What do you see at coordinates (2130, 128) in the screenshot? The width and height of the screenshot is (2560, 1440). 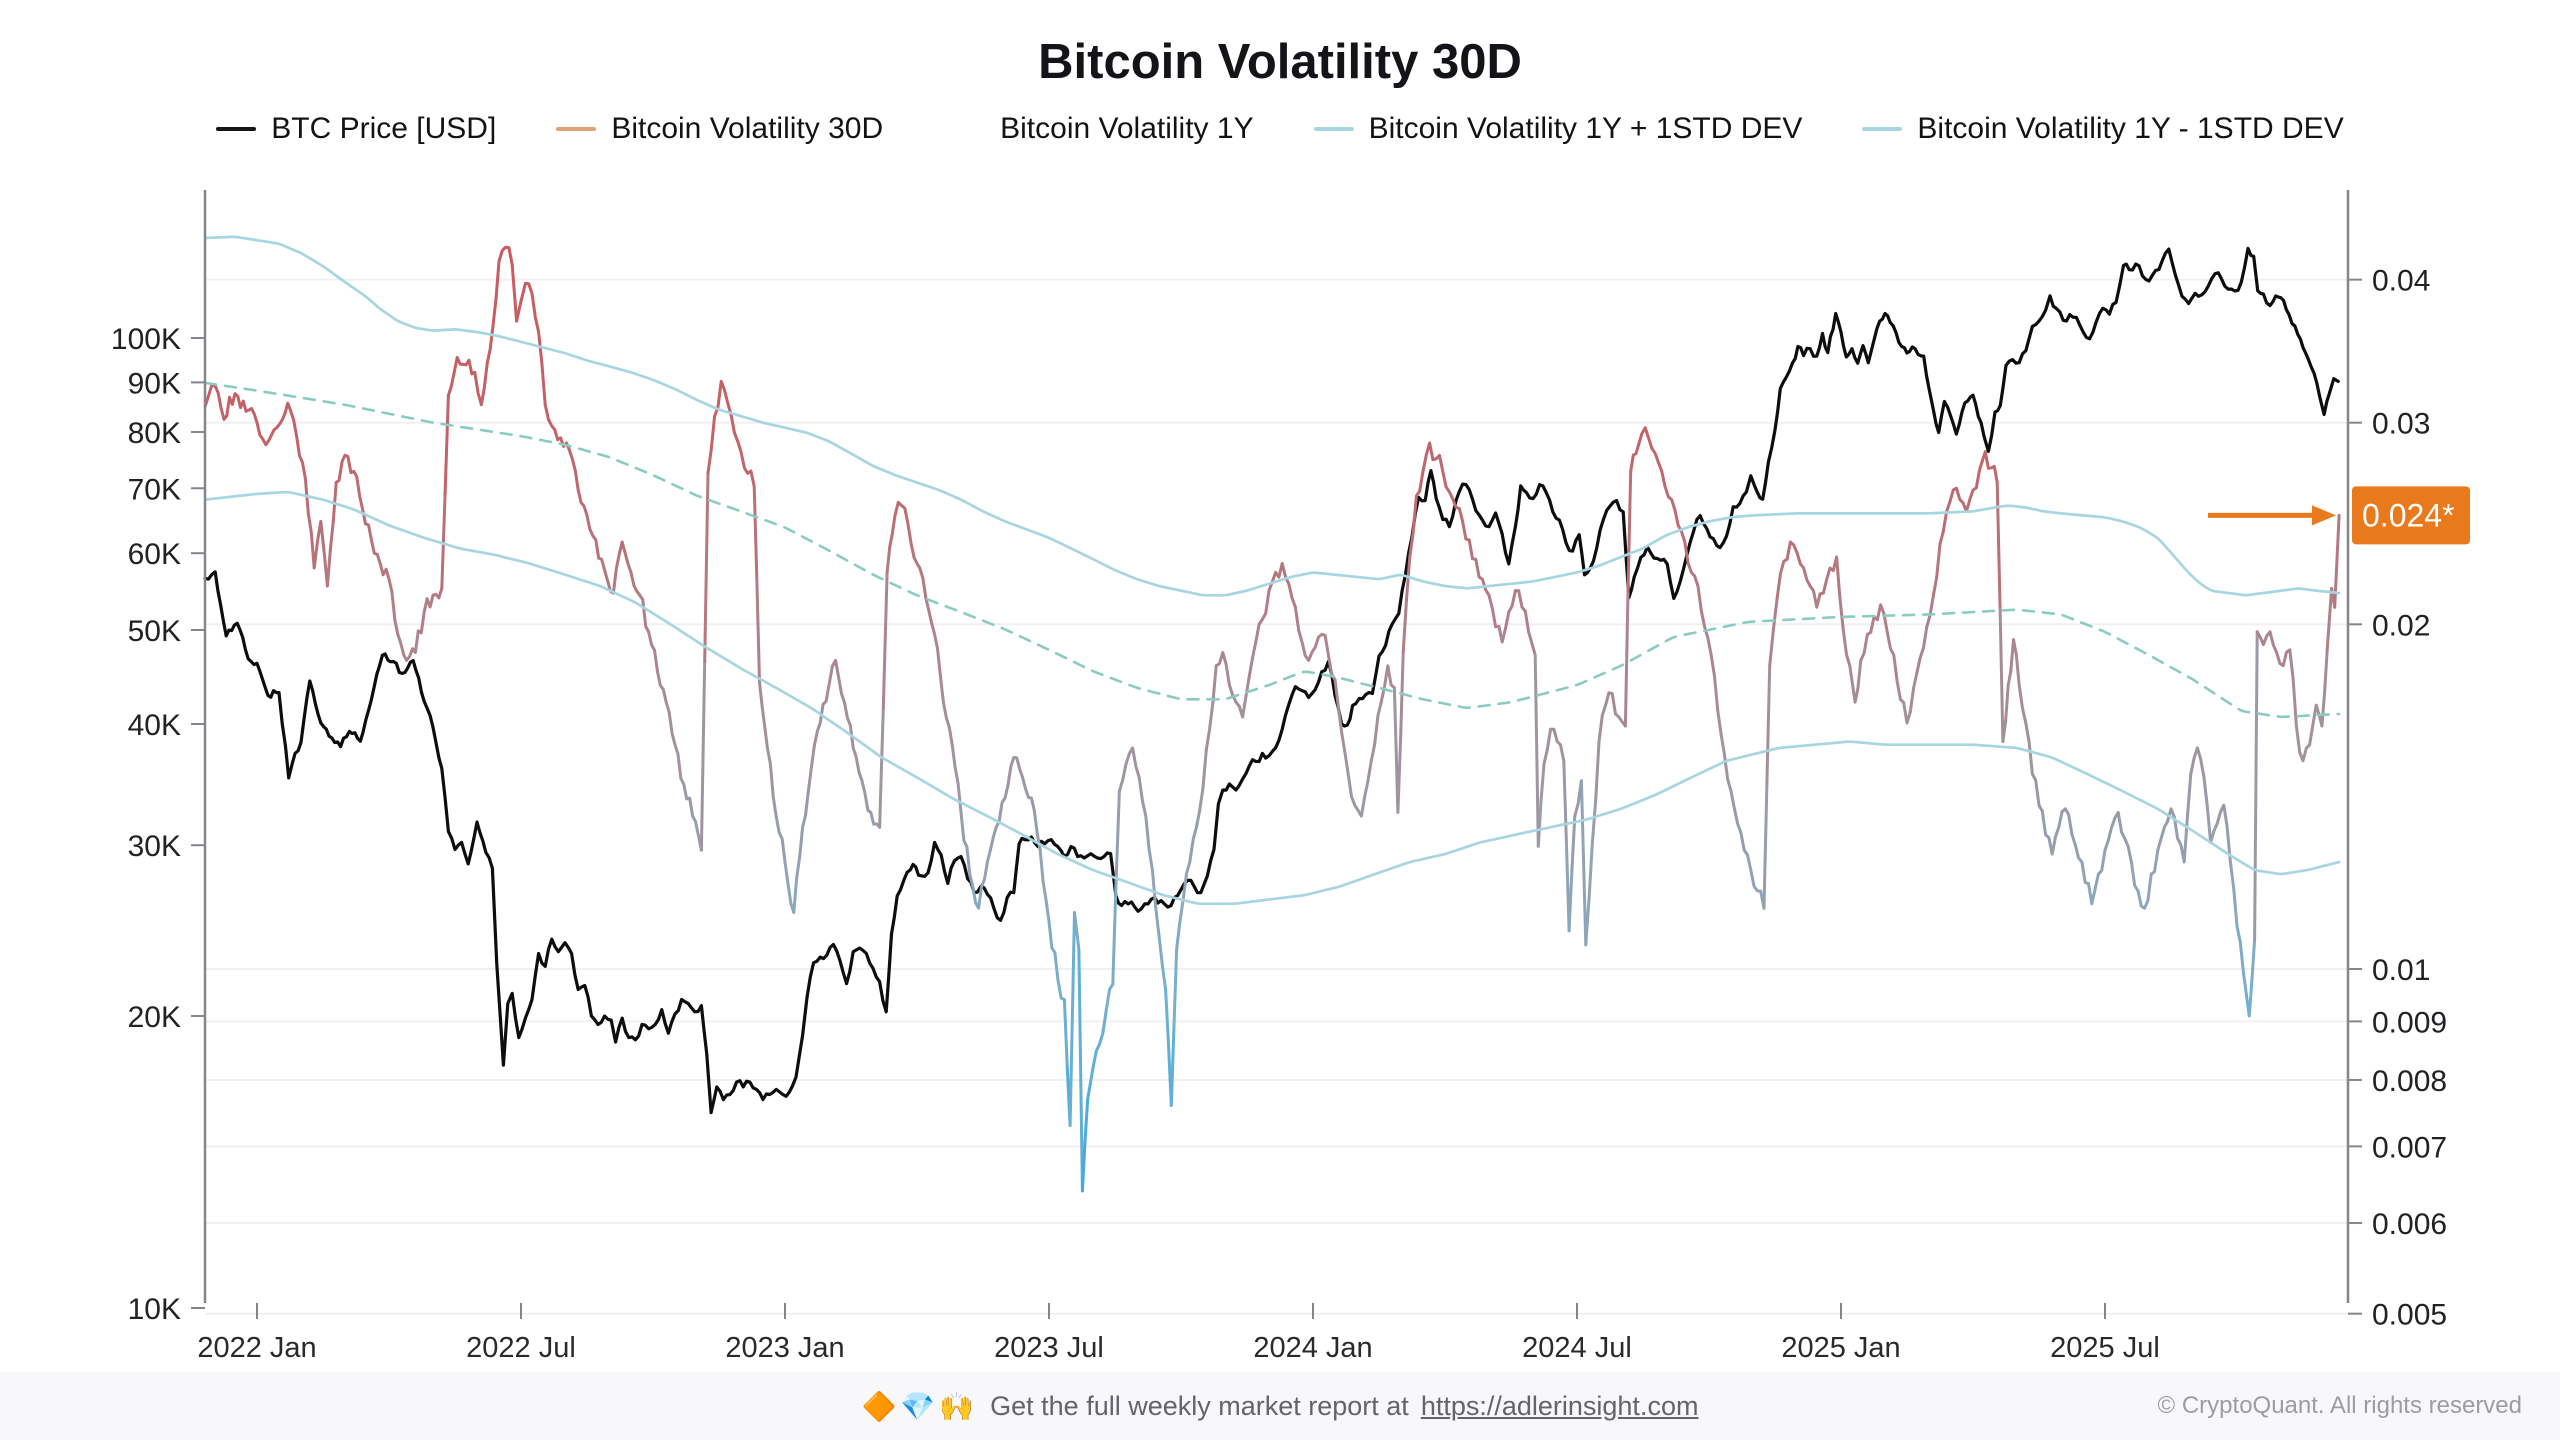 I see `legend-label: Bitcoin Volatility 1Y - 1STD DEV` at bounding box center [2130, 128].